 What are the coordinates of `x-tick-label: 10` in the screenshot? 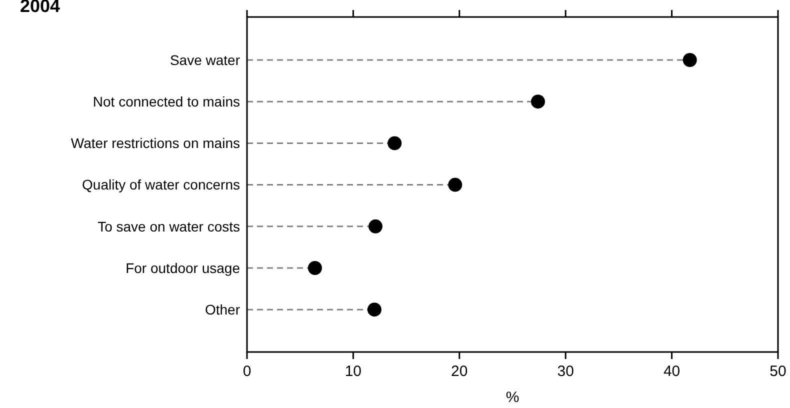 It's located at (353, 371).